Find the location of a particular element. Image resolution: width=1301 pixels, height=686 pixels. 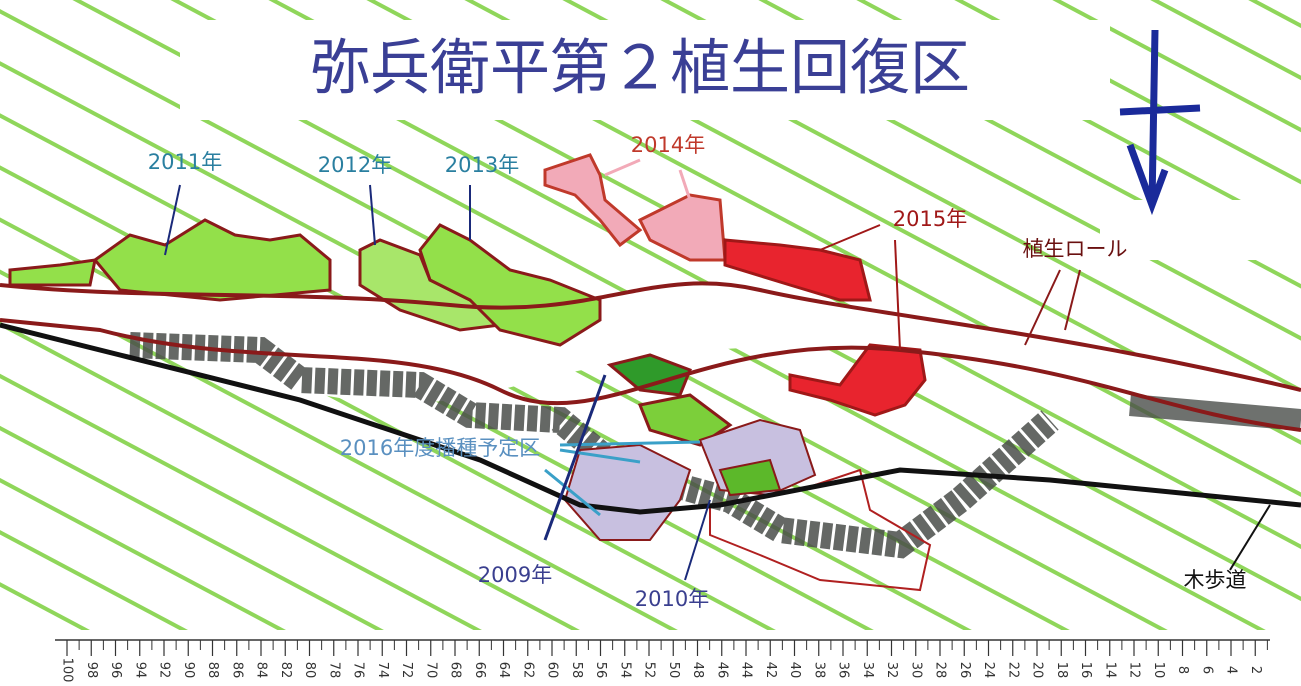

boundary is located at coordinates (820, 530).